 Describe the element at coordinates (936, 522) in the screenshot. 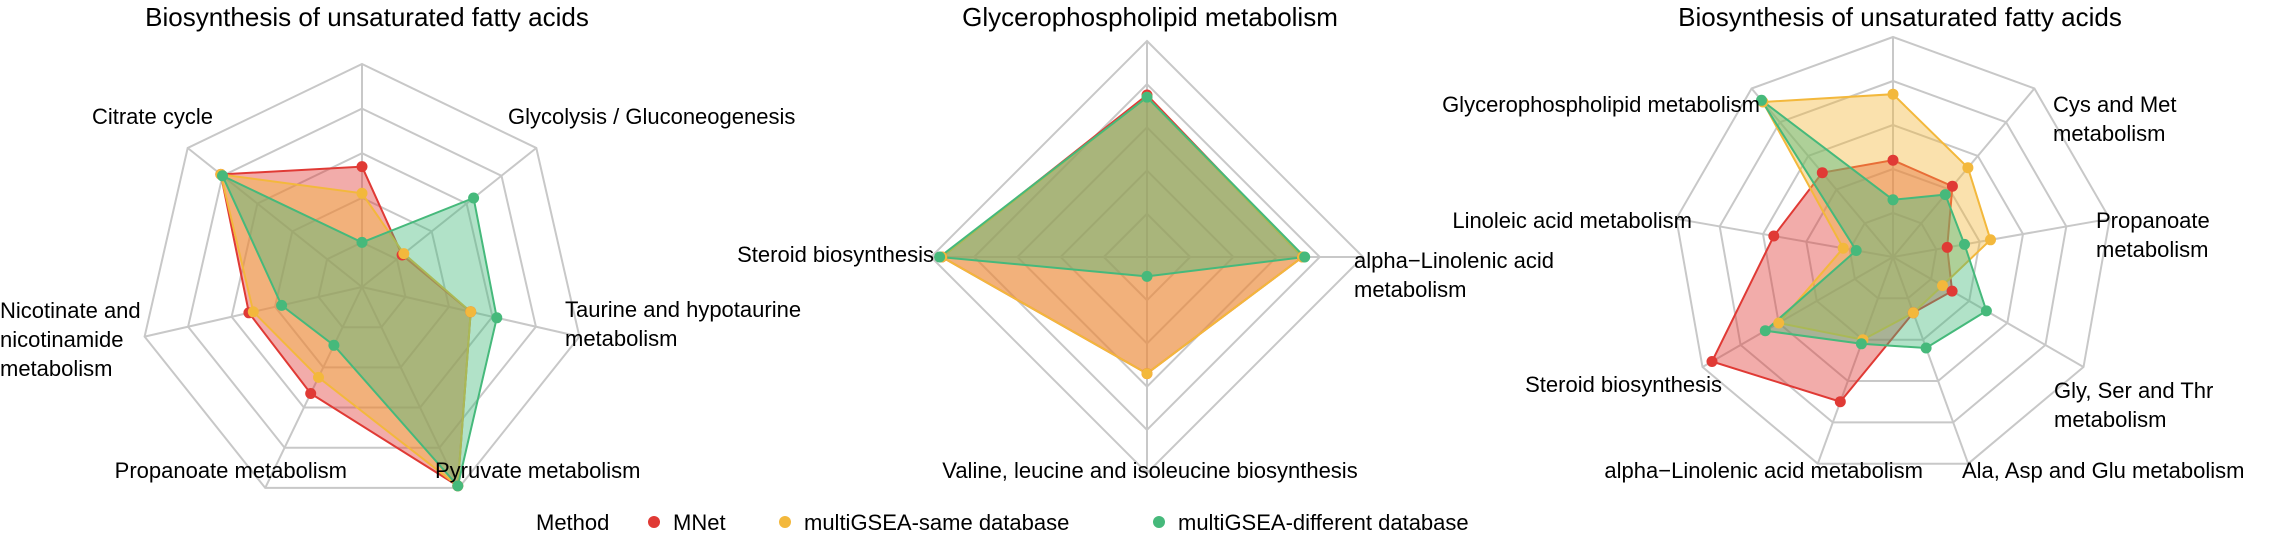

I see `legend-label-multigsea-same: multiGSEA-same database` at that location.